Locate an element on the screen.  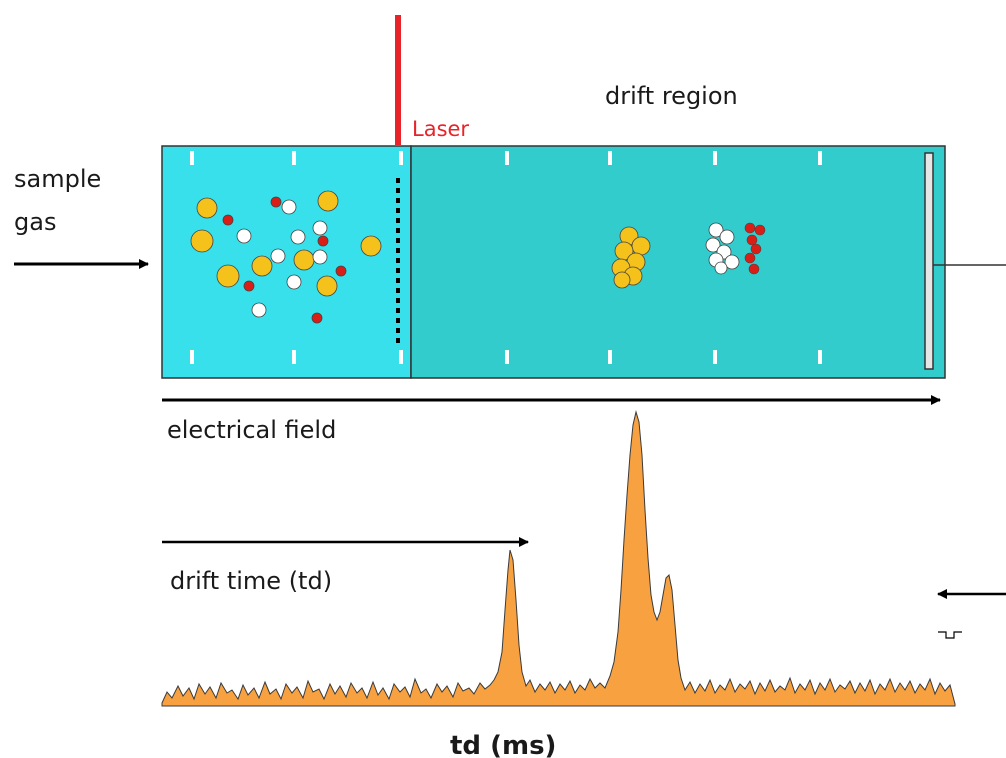
ionization-region is located at coordinates (286, 262).